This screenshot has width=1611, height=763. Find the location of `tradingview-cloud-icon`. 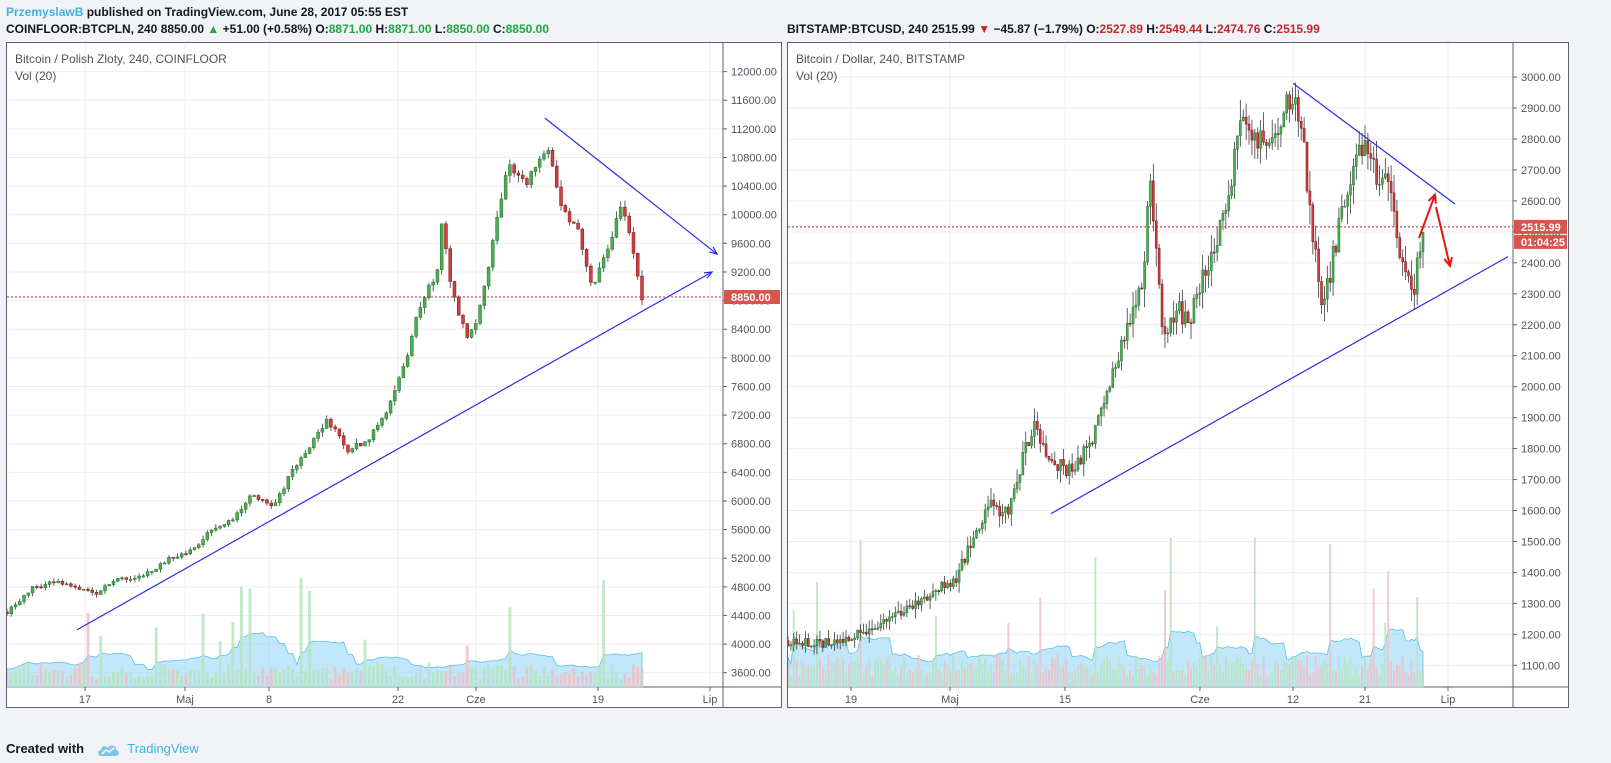

tradingview-cloud-icon is located at coordinates (108, 750).